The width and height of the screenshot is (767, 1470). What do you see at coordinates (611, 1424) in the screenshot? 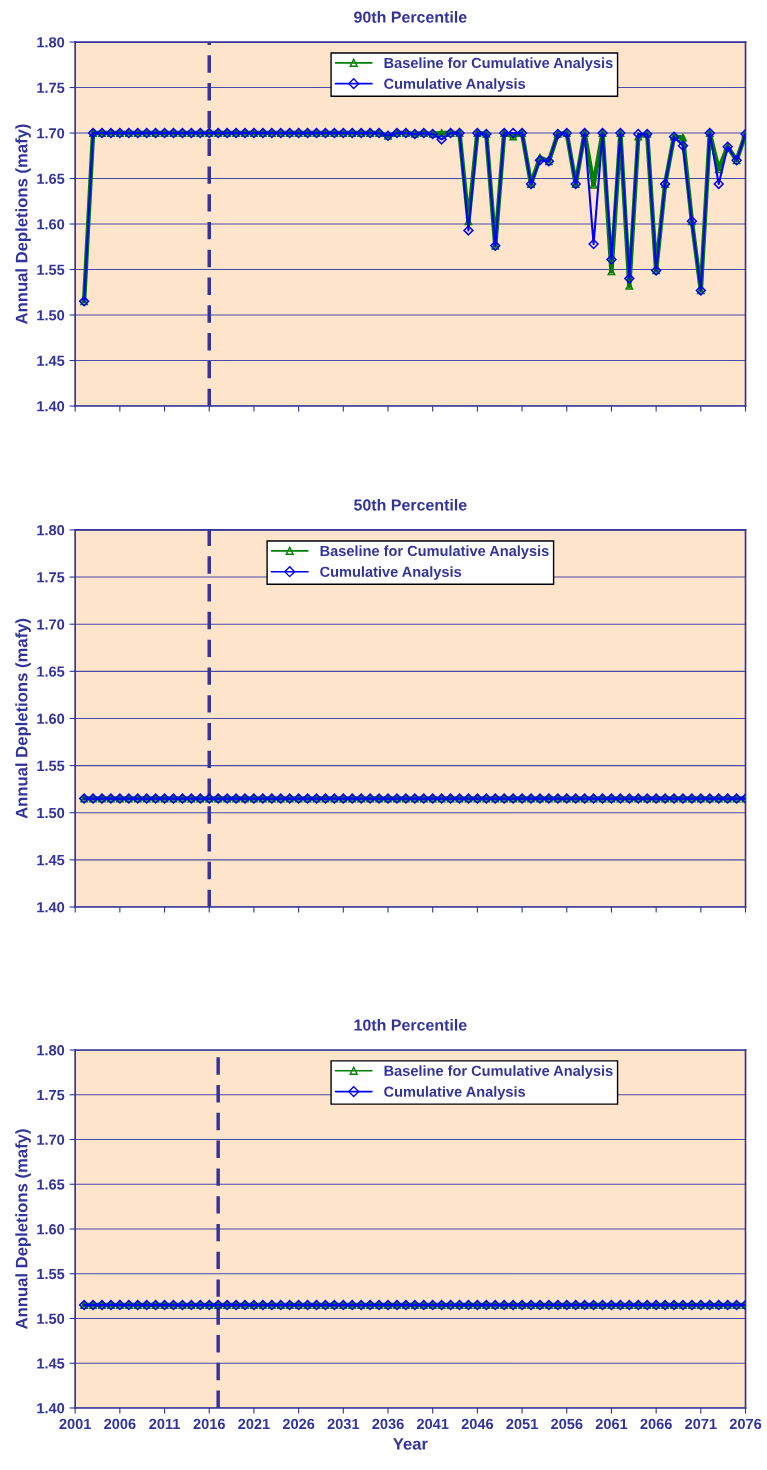
I see `x-tick-label: 2061` at bounding box center [611, 1424].